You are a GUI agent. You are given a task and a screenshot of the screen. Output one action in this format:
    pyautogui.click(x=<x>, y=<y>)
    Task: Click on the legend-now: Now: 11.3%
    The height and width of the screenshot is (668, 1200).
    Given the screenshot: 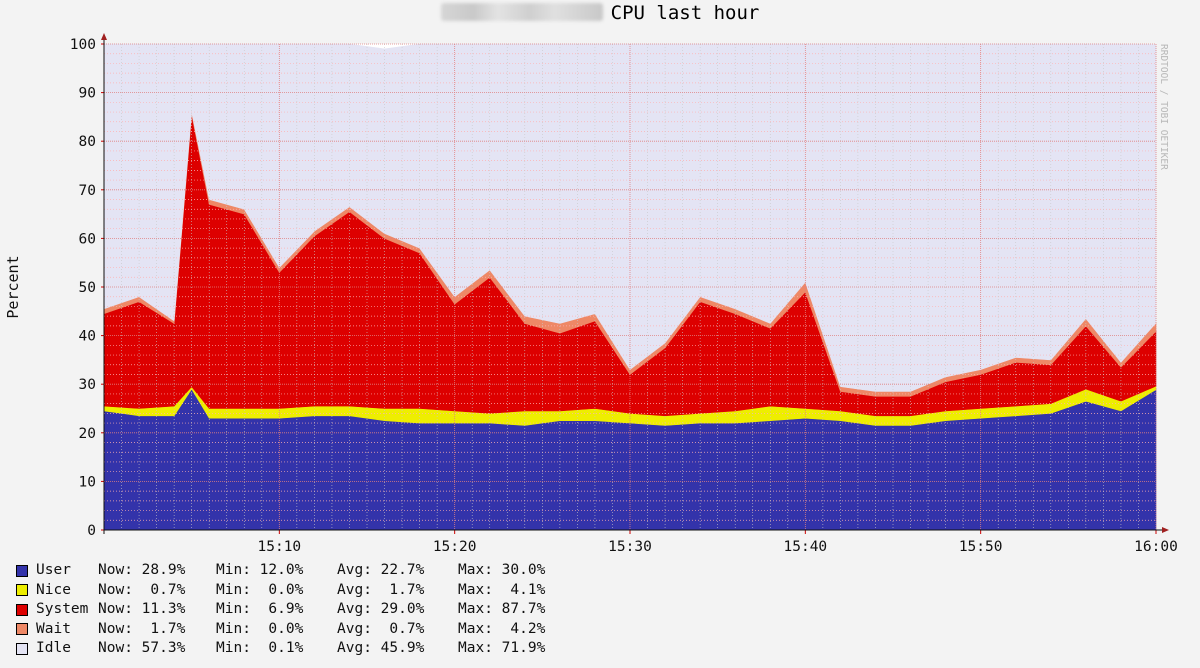 What is the action you would take?
    pyautogui.click(x=142, y=609)
    